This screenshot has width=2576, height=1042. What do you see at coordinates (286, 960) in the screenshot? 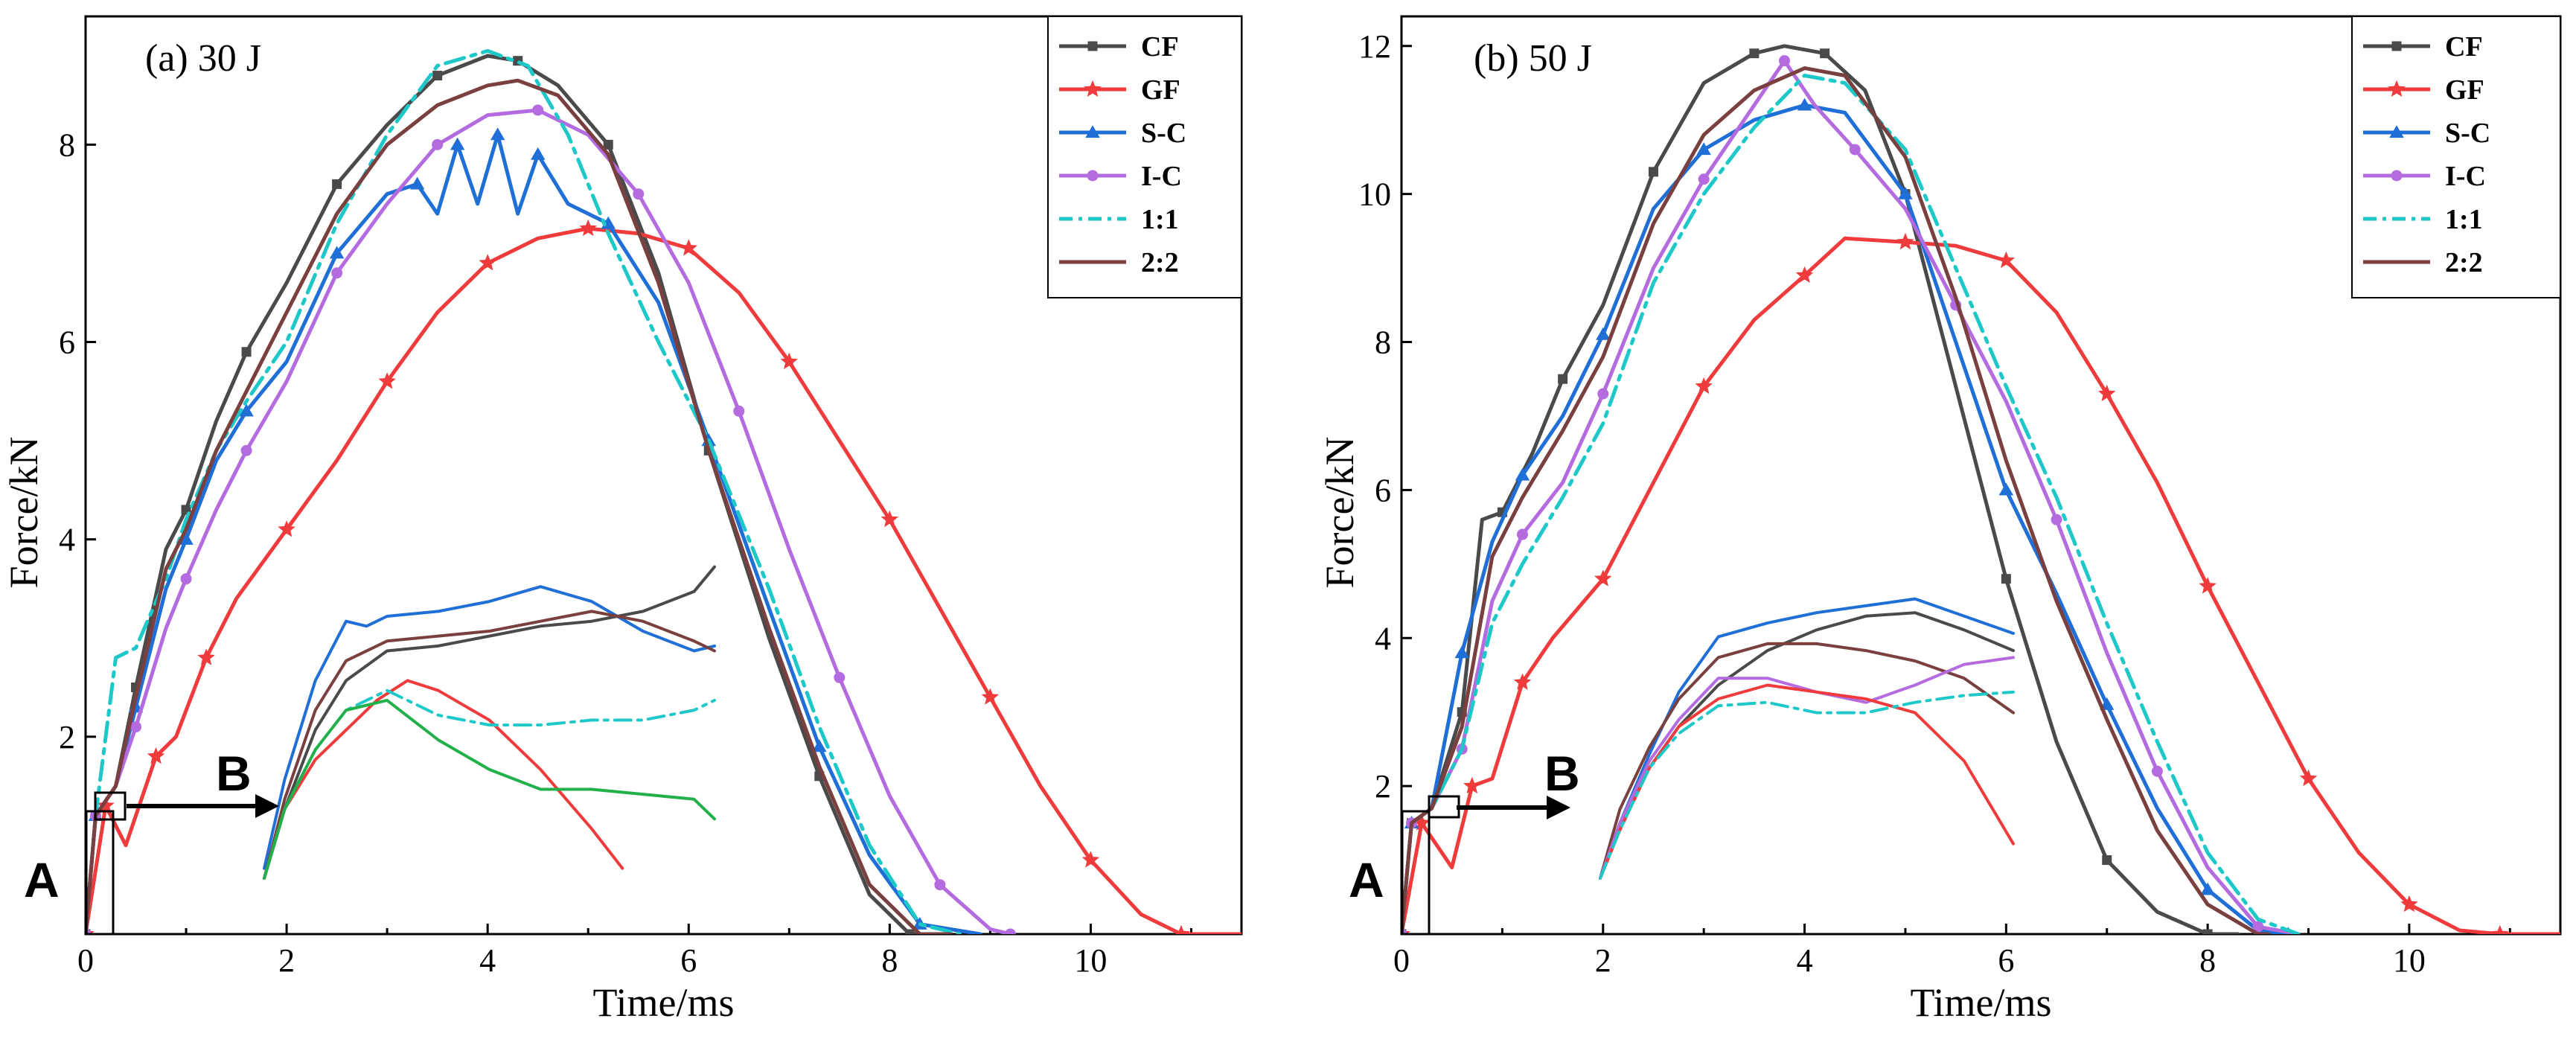
I see `x-tick-label: 2` at bounding box center [286, 960].